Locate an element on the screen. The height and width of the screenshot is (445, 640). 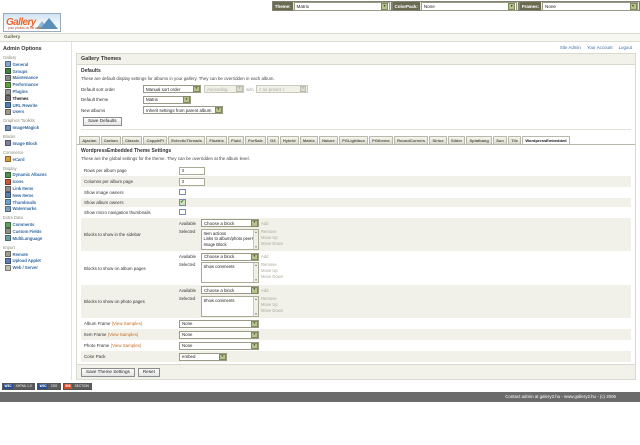
tab-eclecticthreads: EclecticThreads is located at coordinates (187, 140).